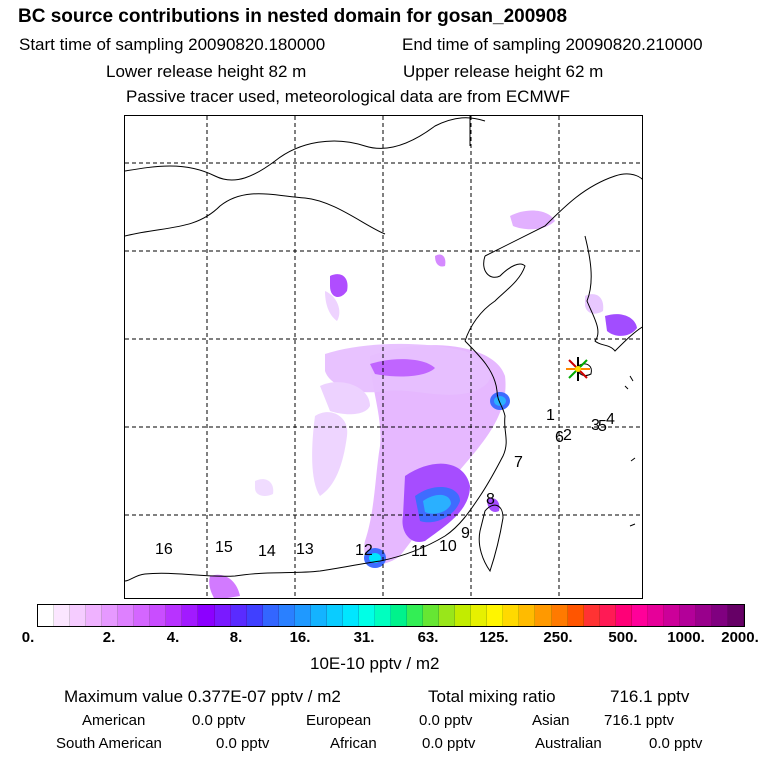 Image resolution: width=768 pixels, height=768 pixels. What do you see at coordinates (164, 549) in the screenshot?
I see `region-label-16: 16` at bounding box center [164, 549].